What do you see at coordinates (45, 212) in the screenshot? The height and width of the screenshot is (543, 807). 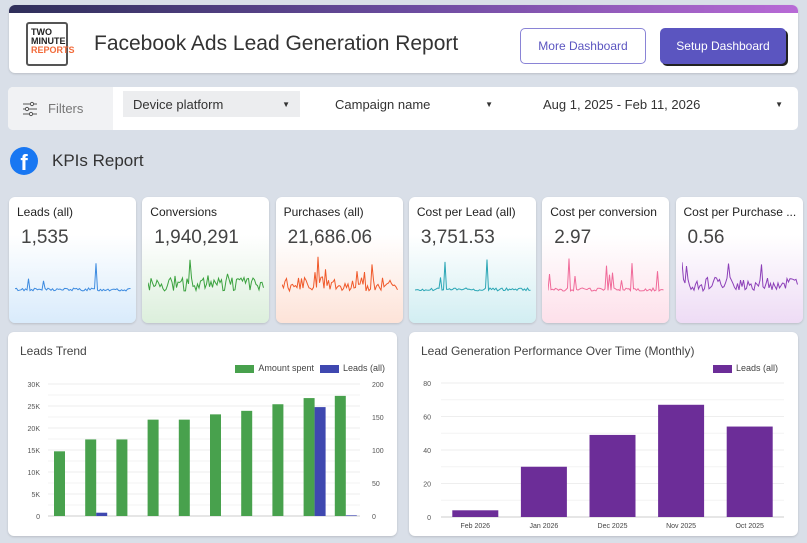 I see `kpi-label: Leads (all)` at bounding box center [45, 212].